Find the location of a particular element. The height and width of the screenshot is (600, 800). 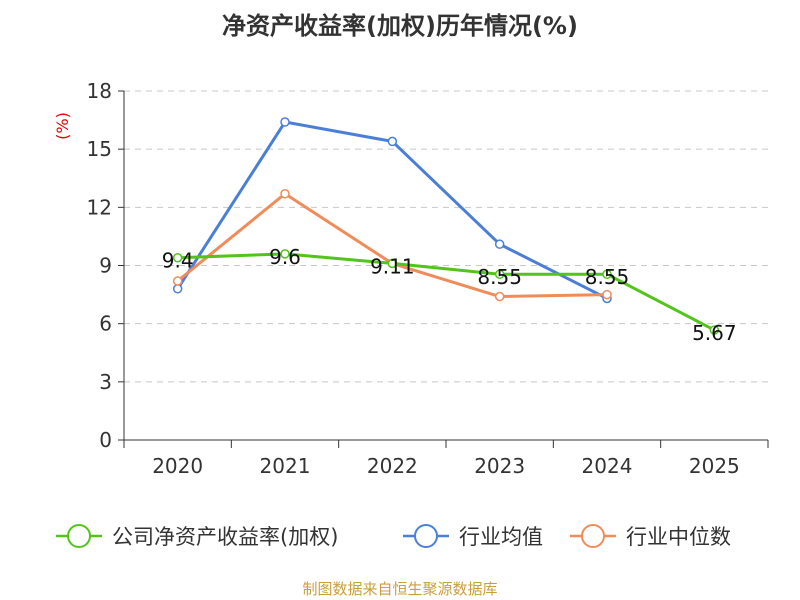

legend-item: 行业中位数 is located at coordinates (650, 536).